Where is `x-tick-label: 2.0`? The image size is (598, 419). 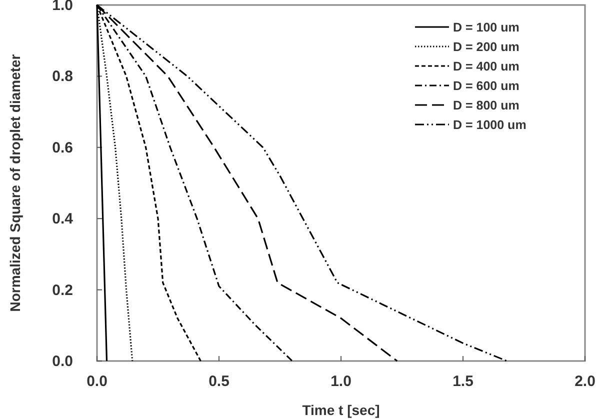 x-tick-label: 2.0 is located at coordinates (585, 381).